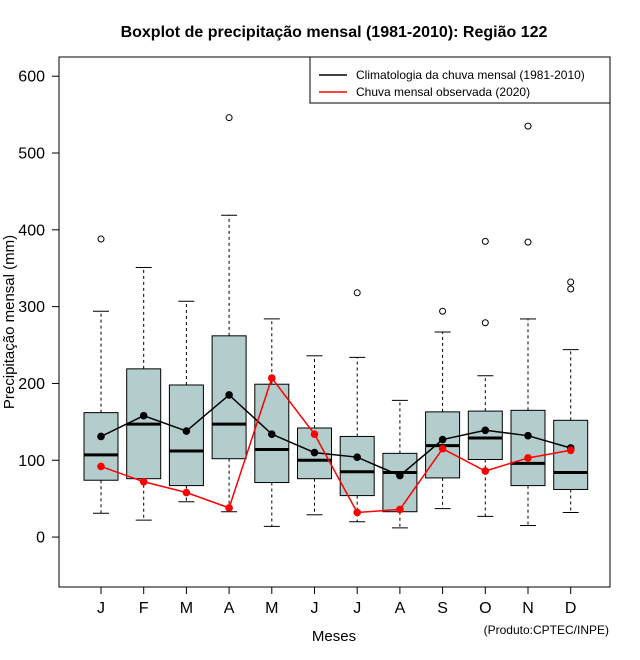 This screenshot has width=640, height=660. I want to click on x-tick-label: F, so click(144, 608).